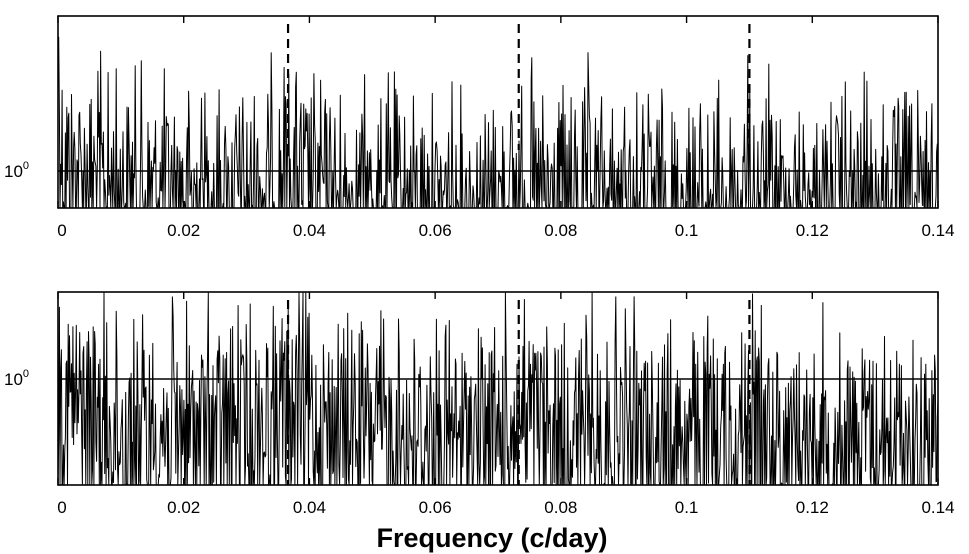  I want to click on top-y-tick-base: 10, so click(13, 171).